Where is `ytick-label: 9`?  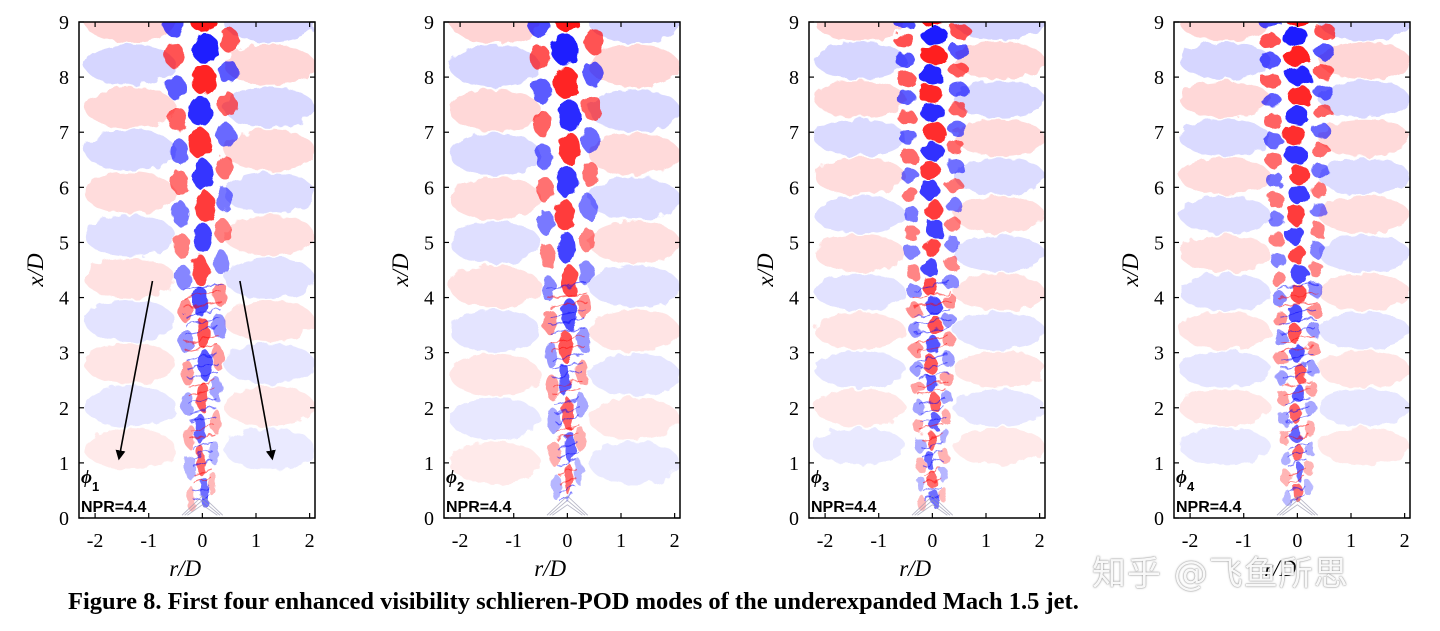 ytick-label: 9 is located at coordinates (429, 23).